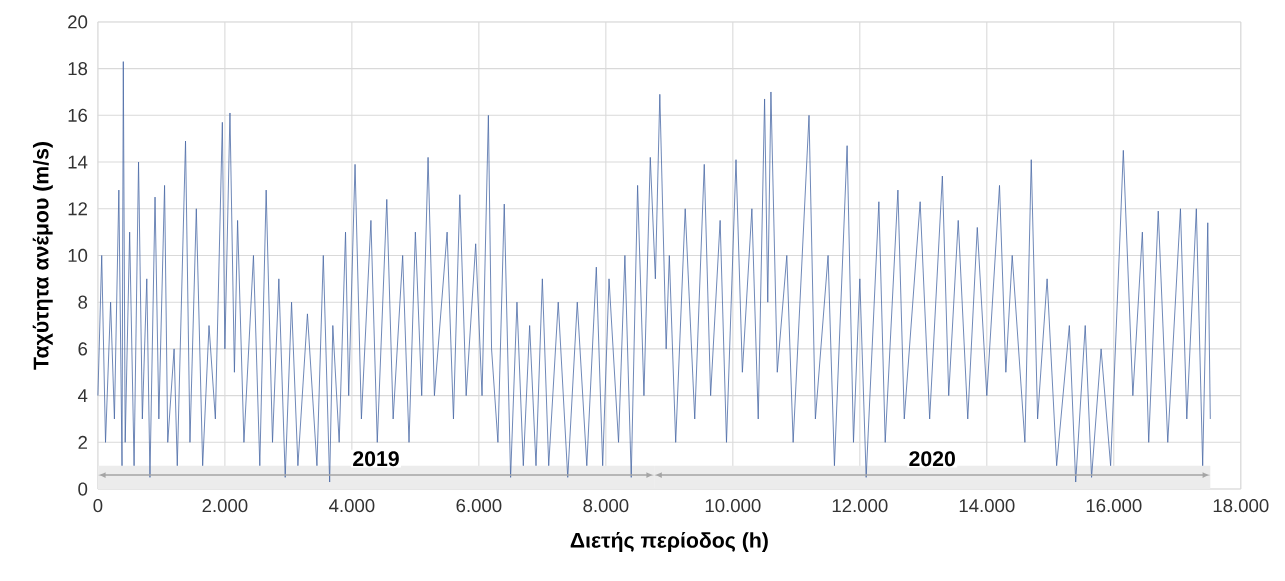 The image size is (1285, 581). What do you see at coordinates (78, 115) in the screenshot?
I see `y-tick-label: 16` at bounding box center [78, 115].